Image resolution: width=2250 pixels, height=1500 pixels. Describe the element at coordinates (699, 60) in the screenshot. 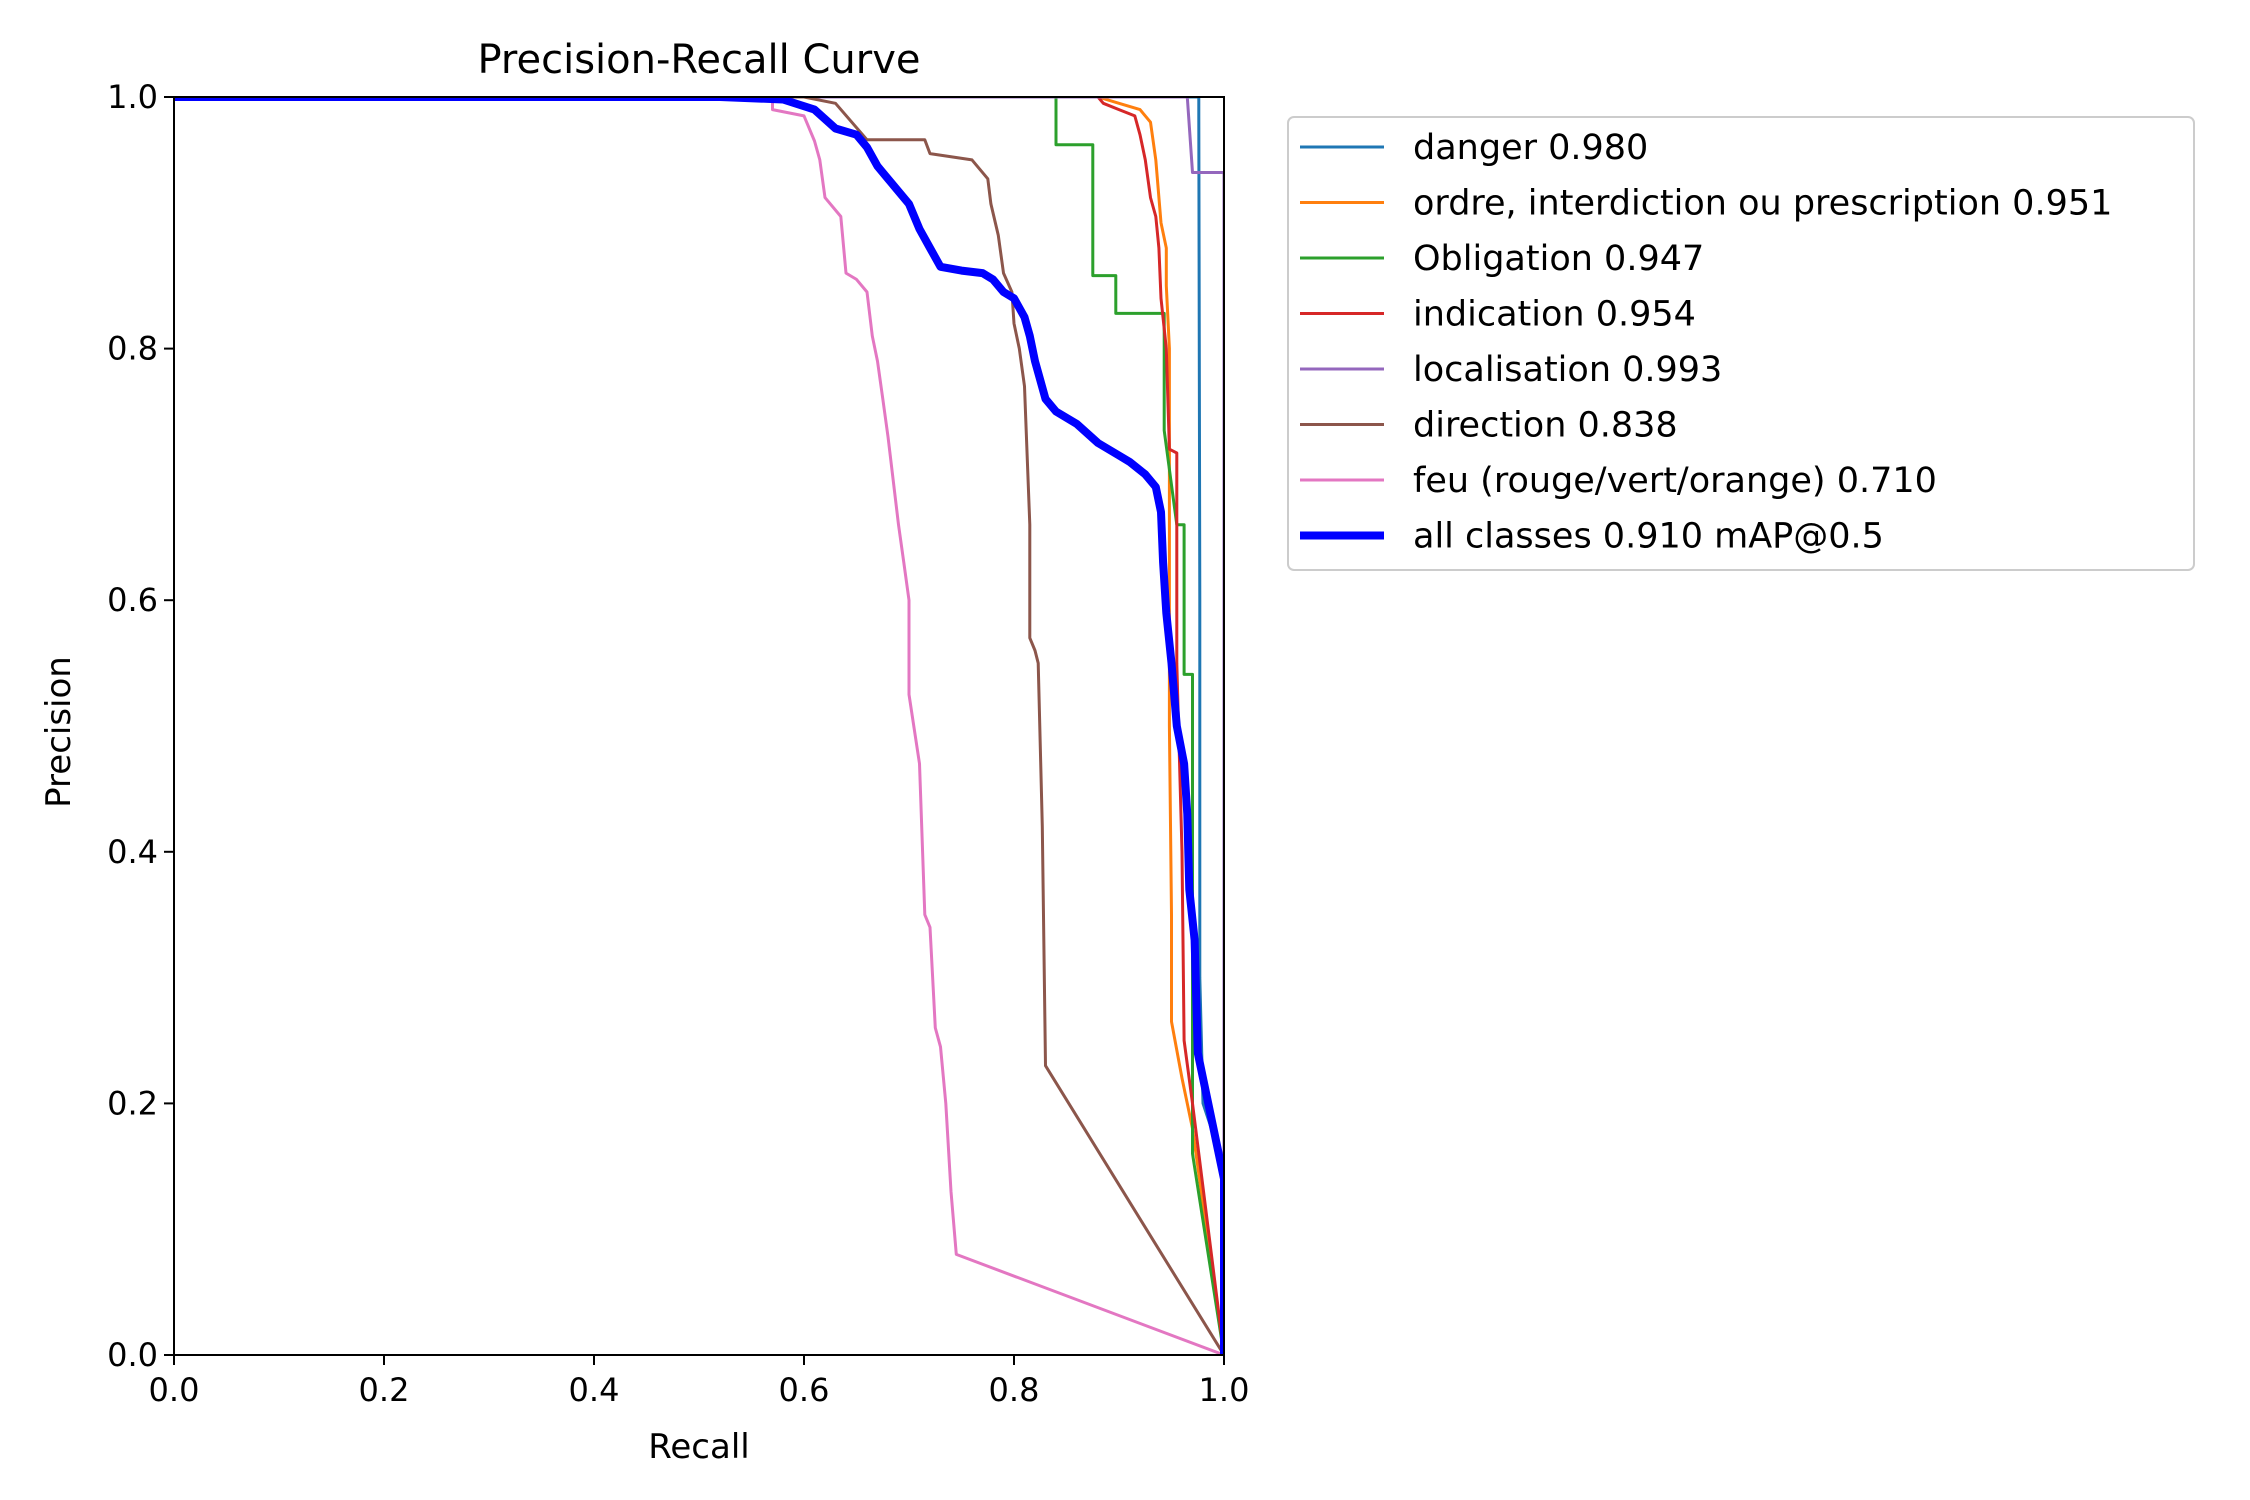

I see `chart-title: Precision-Recall Curve` at that location.